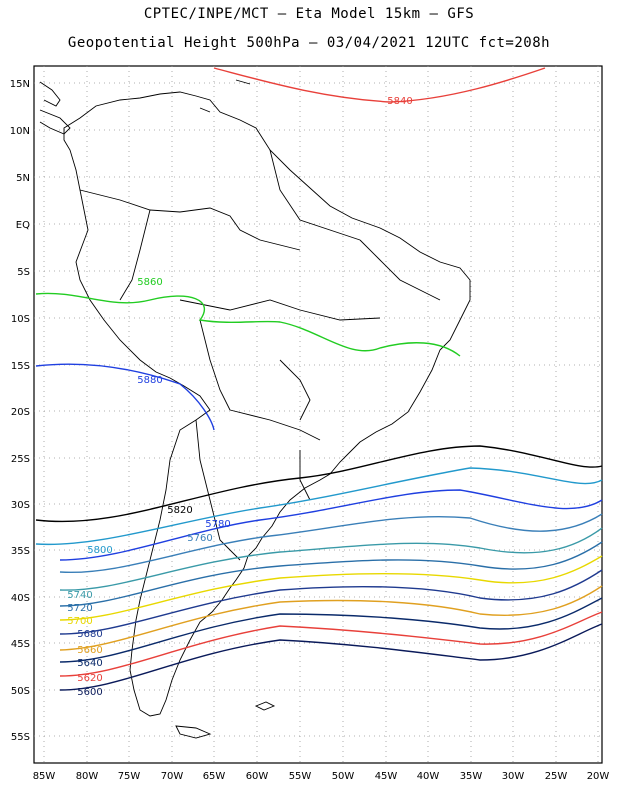 This screenshot has height=800, width=618. What do you see at coordinates (217, 524) in the screenshot?
I see `contour-label-5780: 5780` at bounding box center [217, 524].